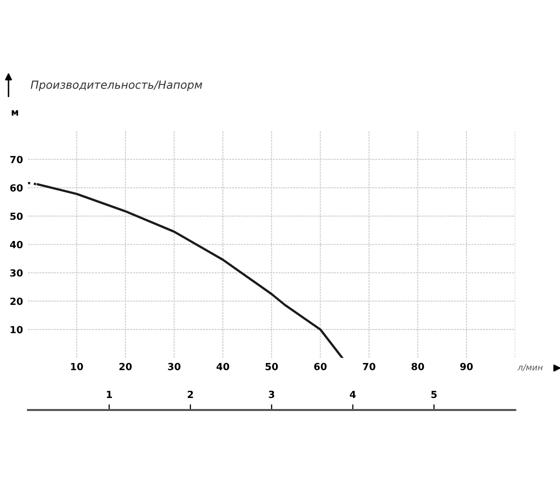 This screenshot has width=560, height=504. I want to click on x-tick-label: 40, so click(223, 366).